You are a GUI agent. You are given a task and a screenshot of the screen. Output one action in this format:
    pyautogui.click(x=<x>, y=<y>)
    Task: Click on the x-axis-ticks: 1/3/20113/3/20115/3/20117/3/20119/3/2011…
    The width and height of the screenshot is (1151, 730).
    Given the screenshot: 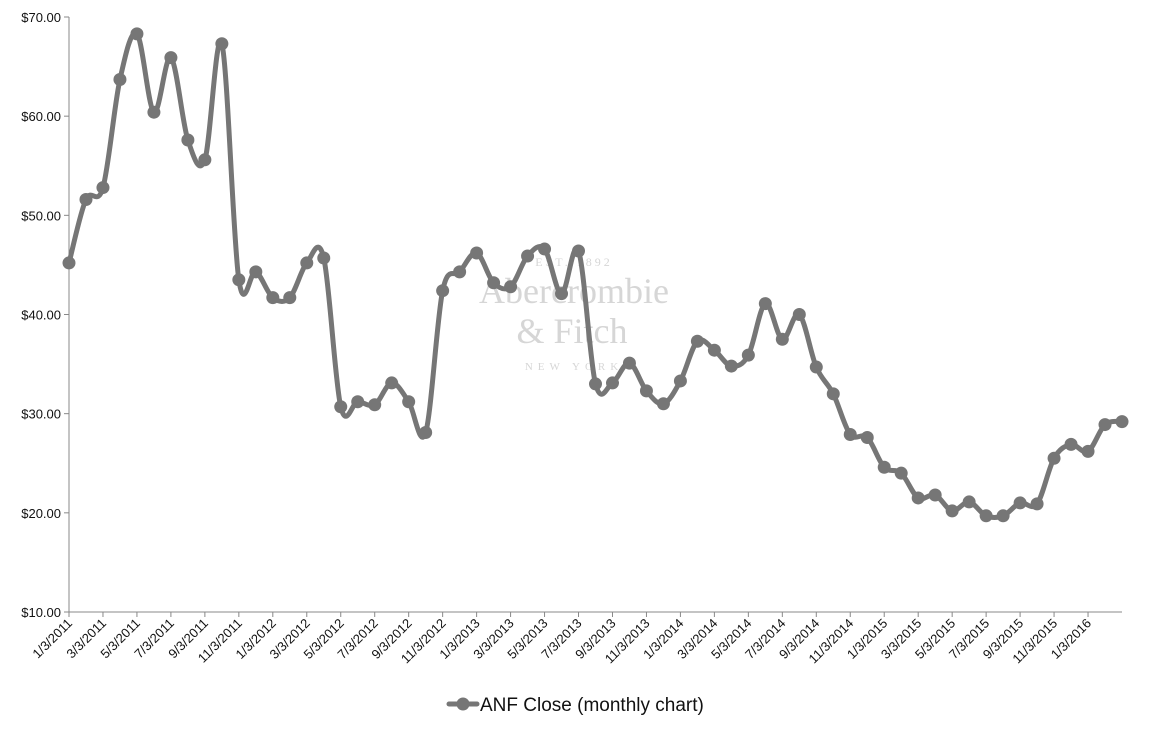 What is the action you would take?
    pyautogui.click(x=561, y=639)
    